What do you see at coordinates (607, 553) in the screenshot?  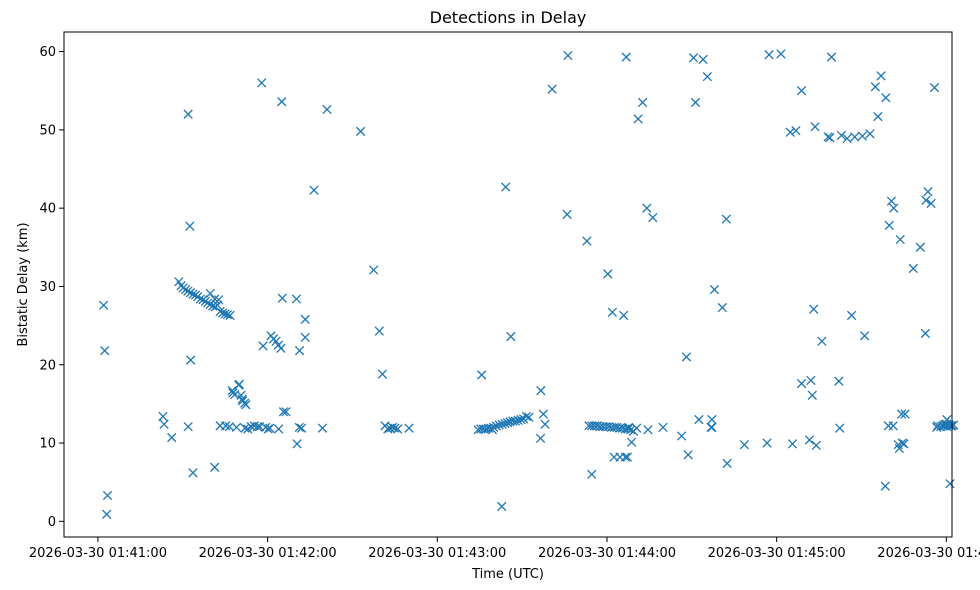 I see `x-tick-label: 2026-03-30 01:44:00` at bounding box center [607, 553].